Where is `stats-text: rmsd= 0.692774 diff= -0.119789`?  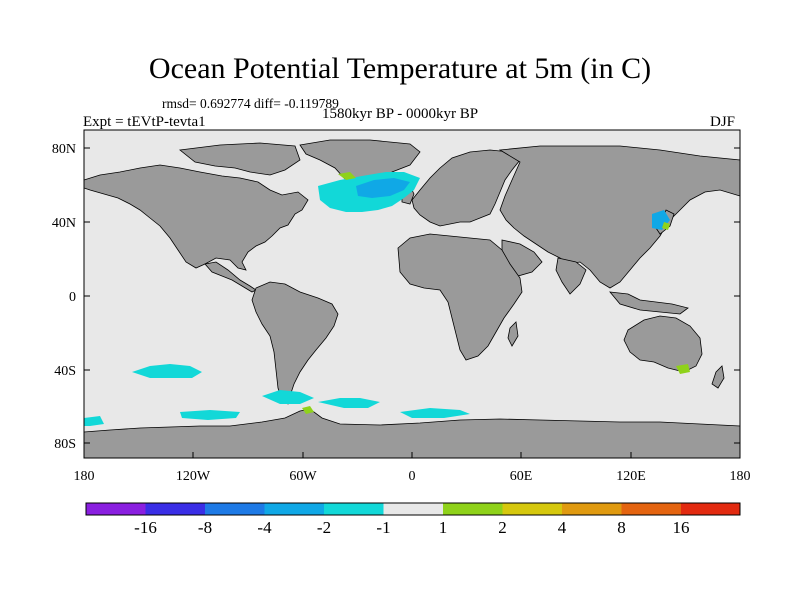 stats-text: rmsd= 0.692774 diff= -0.119789 is located at coordinates (250, 103).